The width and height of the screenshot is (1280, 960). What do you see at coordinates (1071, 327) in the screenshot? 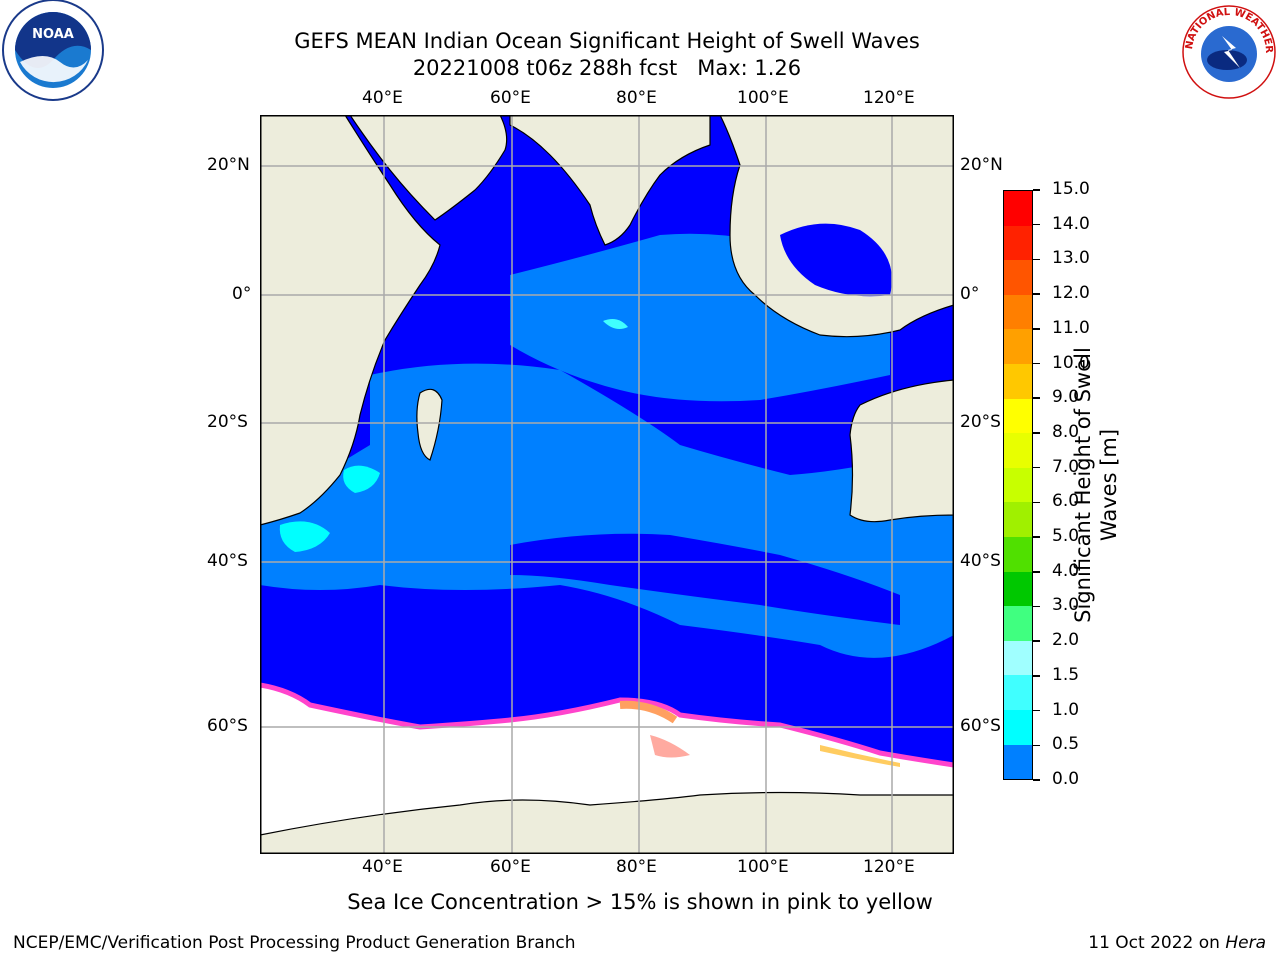
I see `colorbar-tick-label: 11.0` at bounding box center [1071, 327].